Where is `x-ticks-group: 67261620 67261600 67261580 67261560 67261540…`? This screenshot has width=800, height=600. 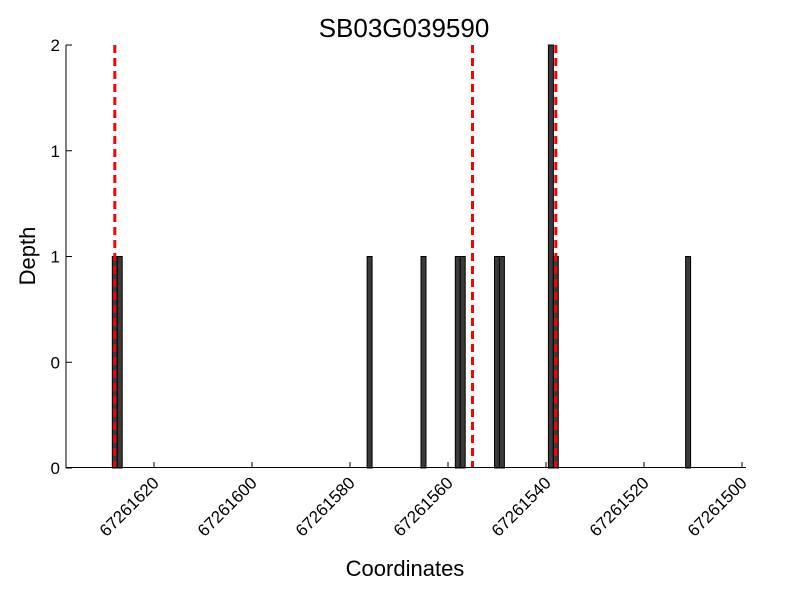 x-ticks-group: 67261620 67261600 67261580 67261560 67261540… is located at coordinates (423, 501).